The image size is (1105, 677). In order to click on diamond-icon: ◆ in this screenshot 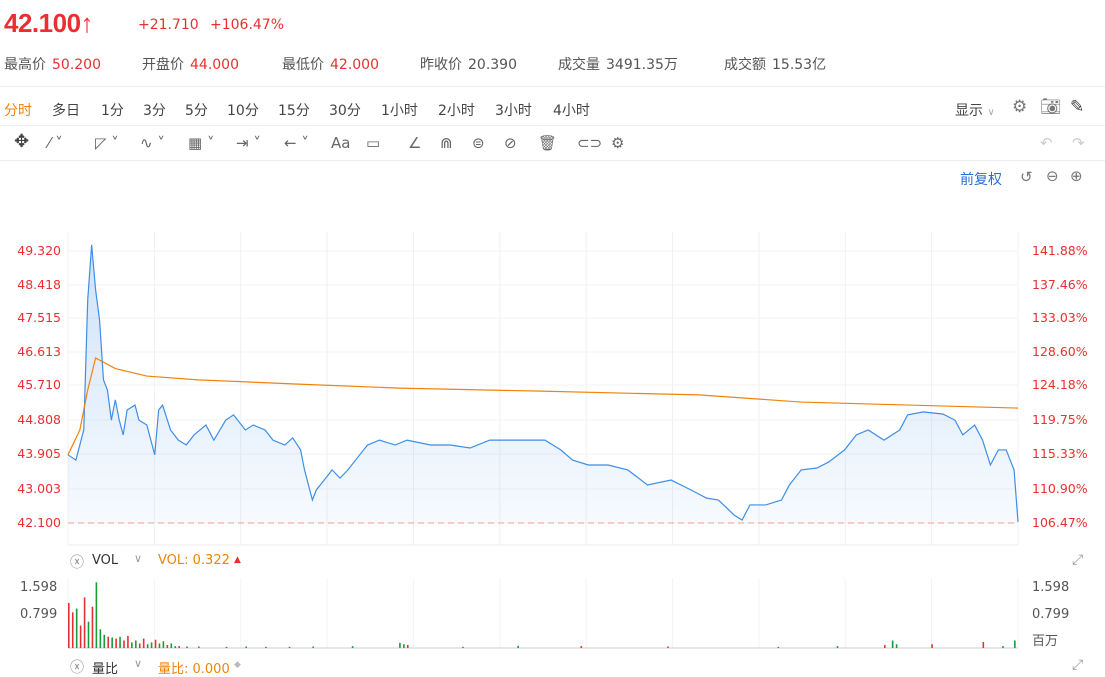, I will do `click(237, 665)`.